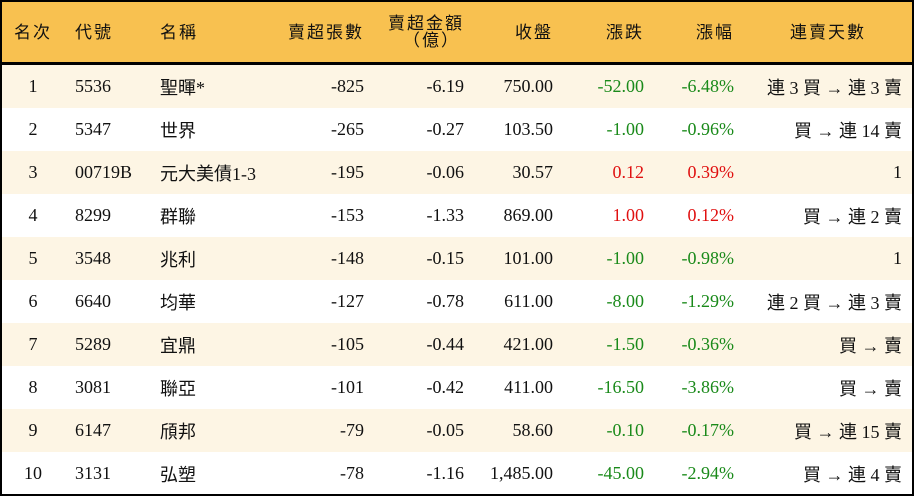 This screenshot has height=496, width=914. Describe the element at coordinates (625, 344) in the screenshot. I see `cell-change: -1.50` at that location.